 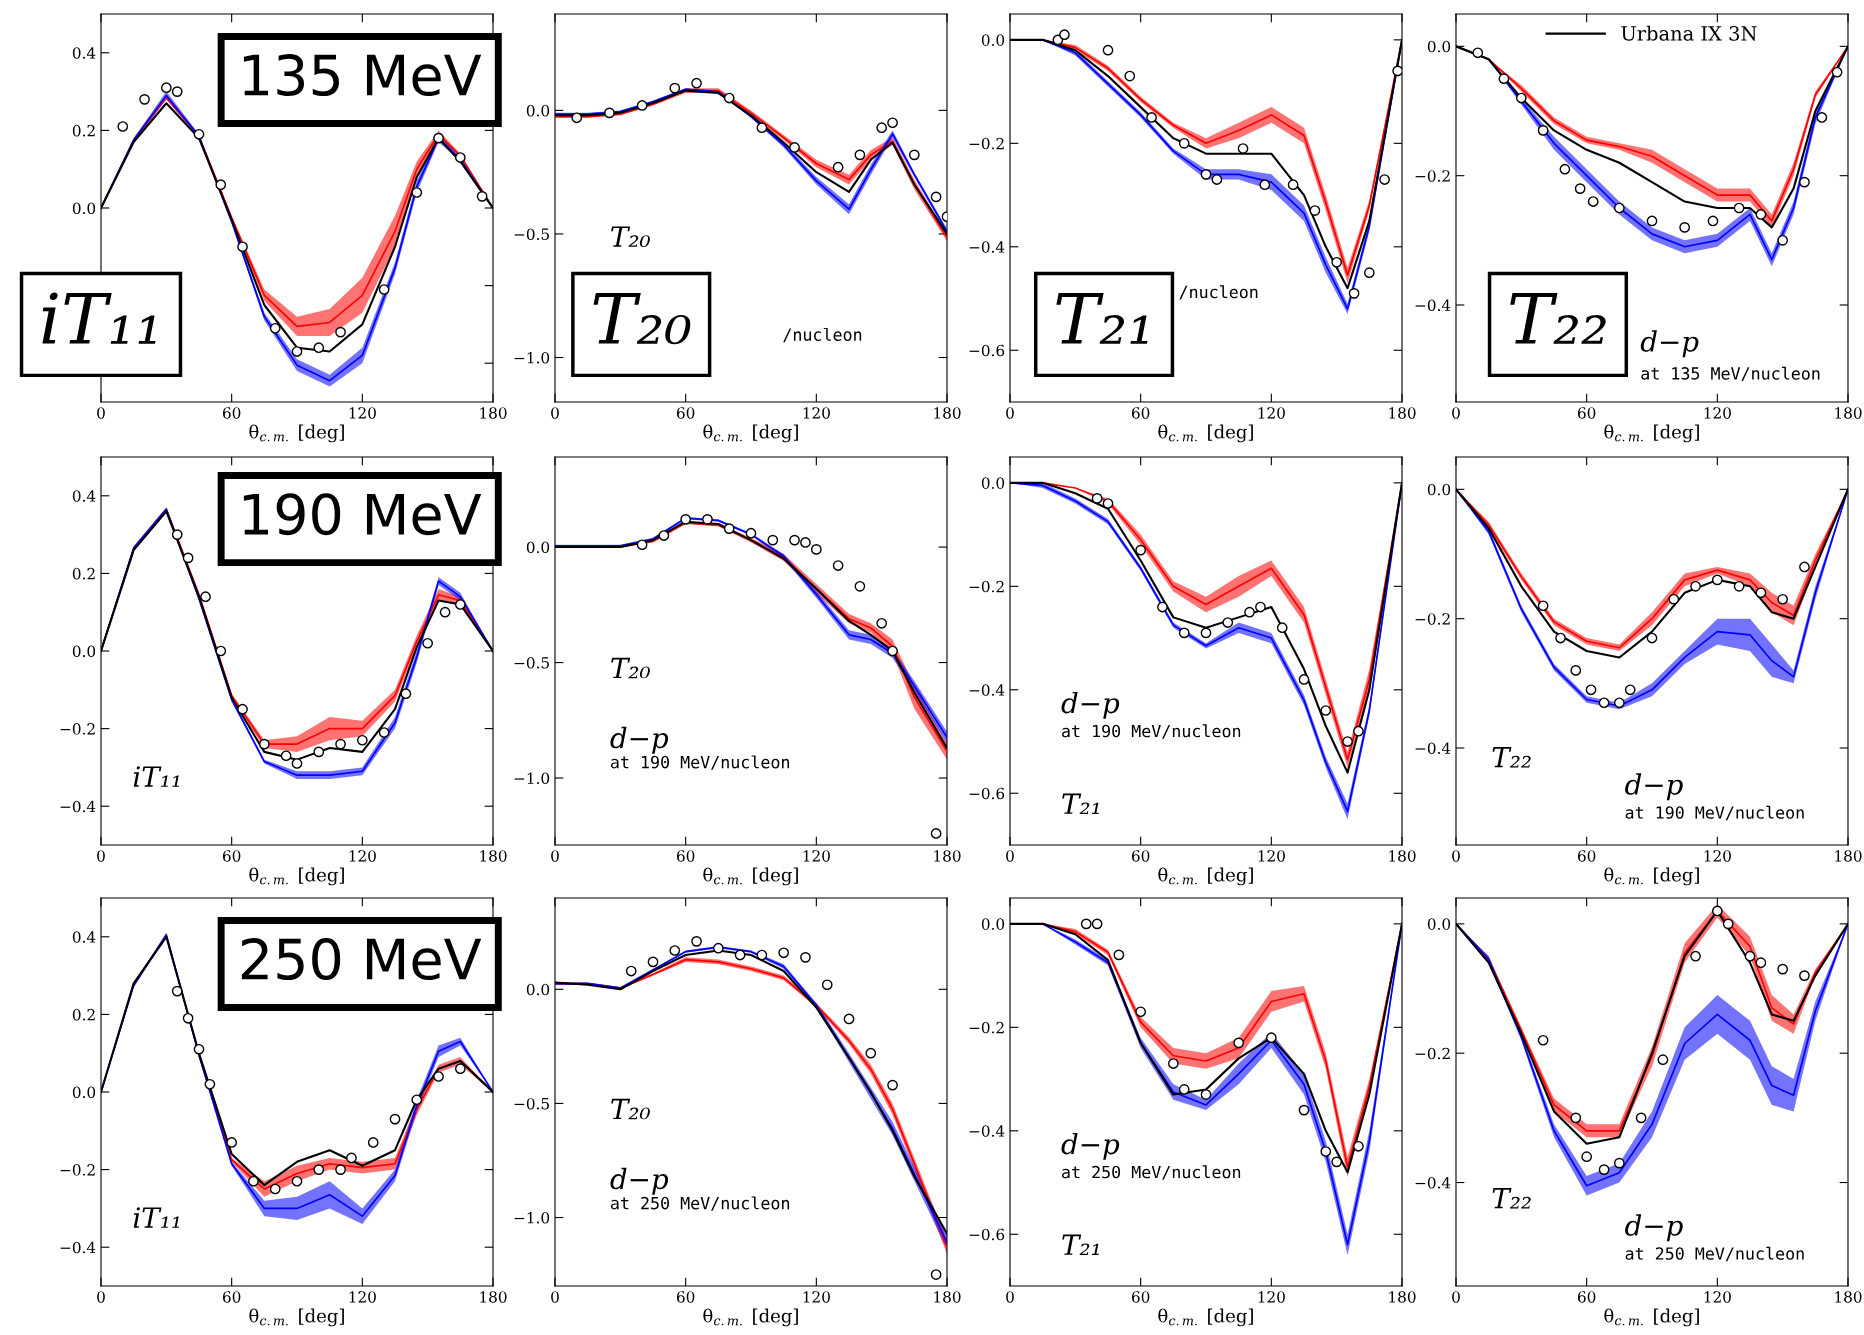 What do you see at coordinates (362, 75) in the screenshot?
I see `annotation: 135 MeV` at bounding box center [362, 75].